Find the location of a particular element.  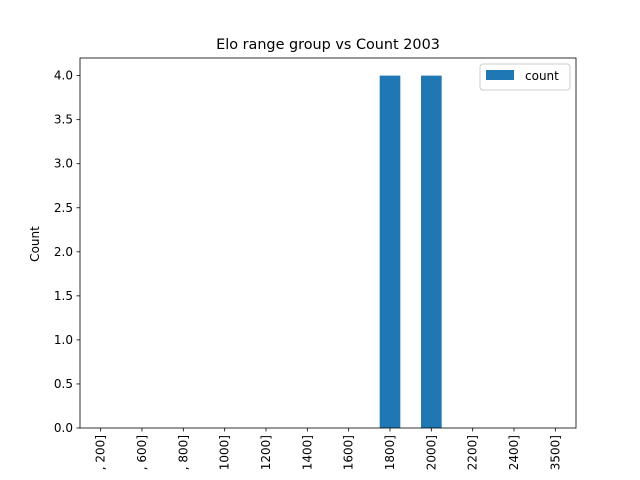

legend: count is located at coordinates (525, 77).